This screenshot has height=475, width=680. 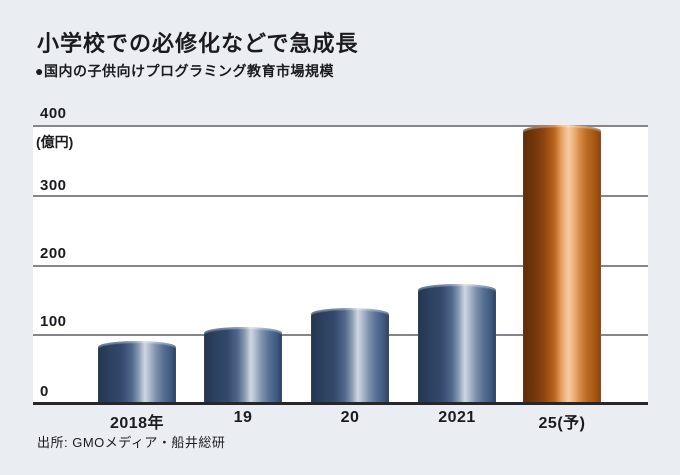 I want to click on y-tick-100: 100, so click(x=53, y=321).